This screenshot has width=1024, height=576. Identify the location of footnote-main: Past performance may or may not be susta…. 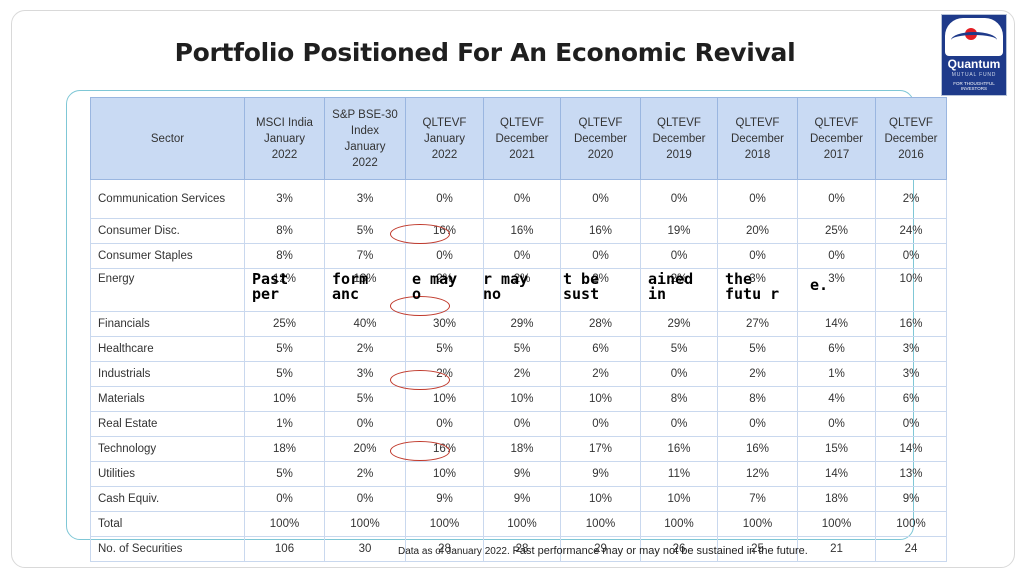
(660, 551).